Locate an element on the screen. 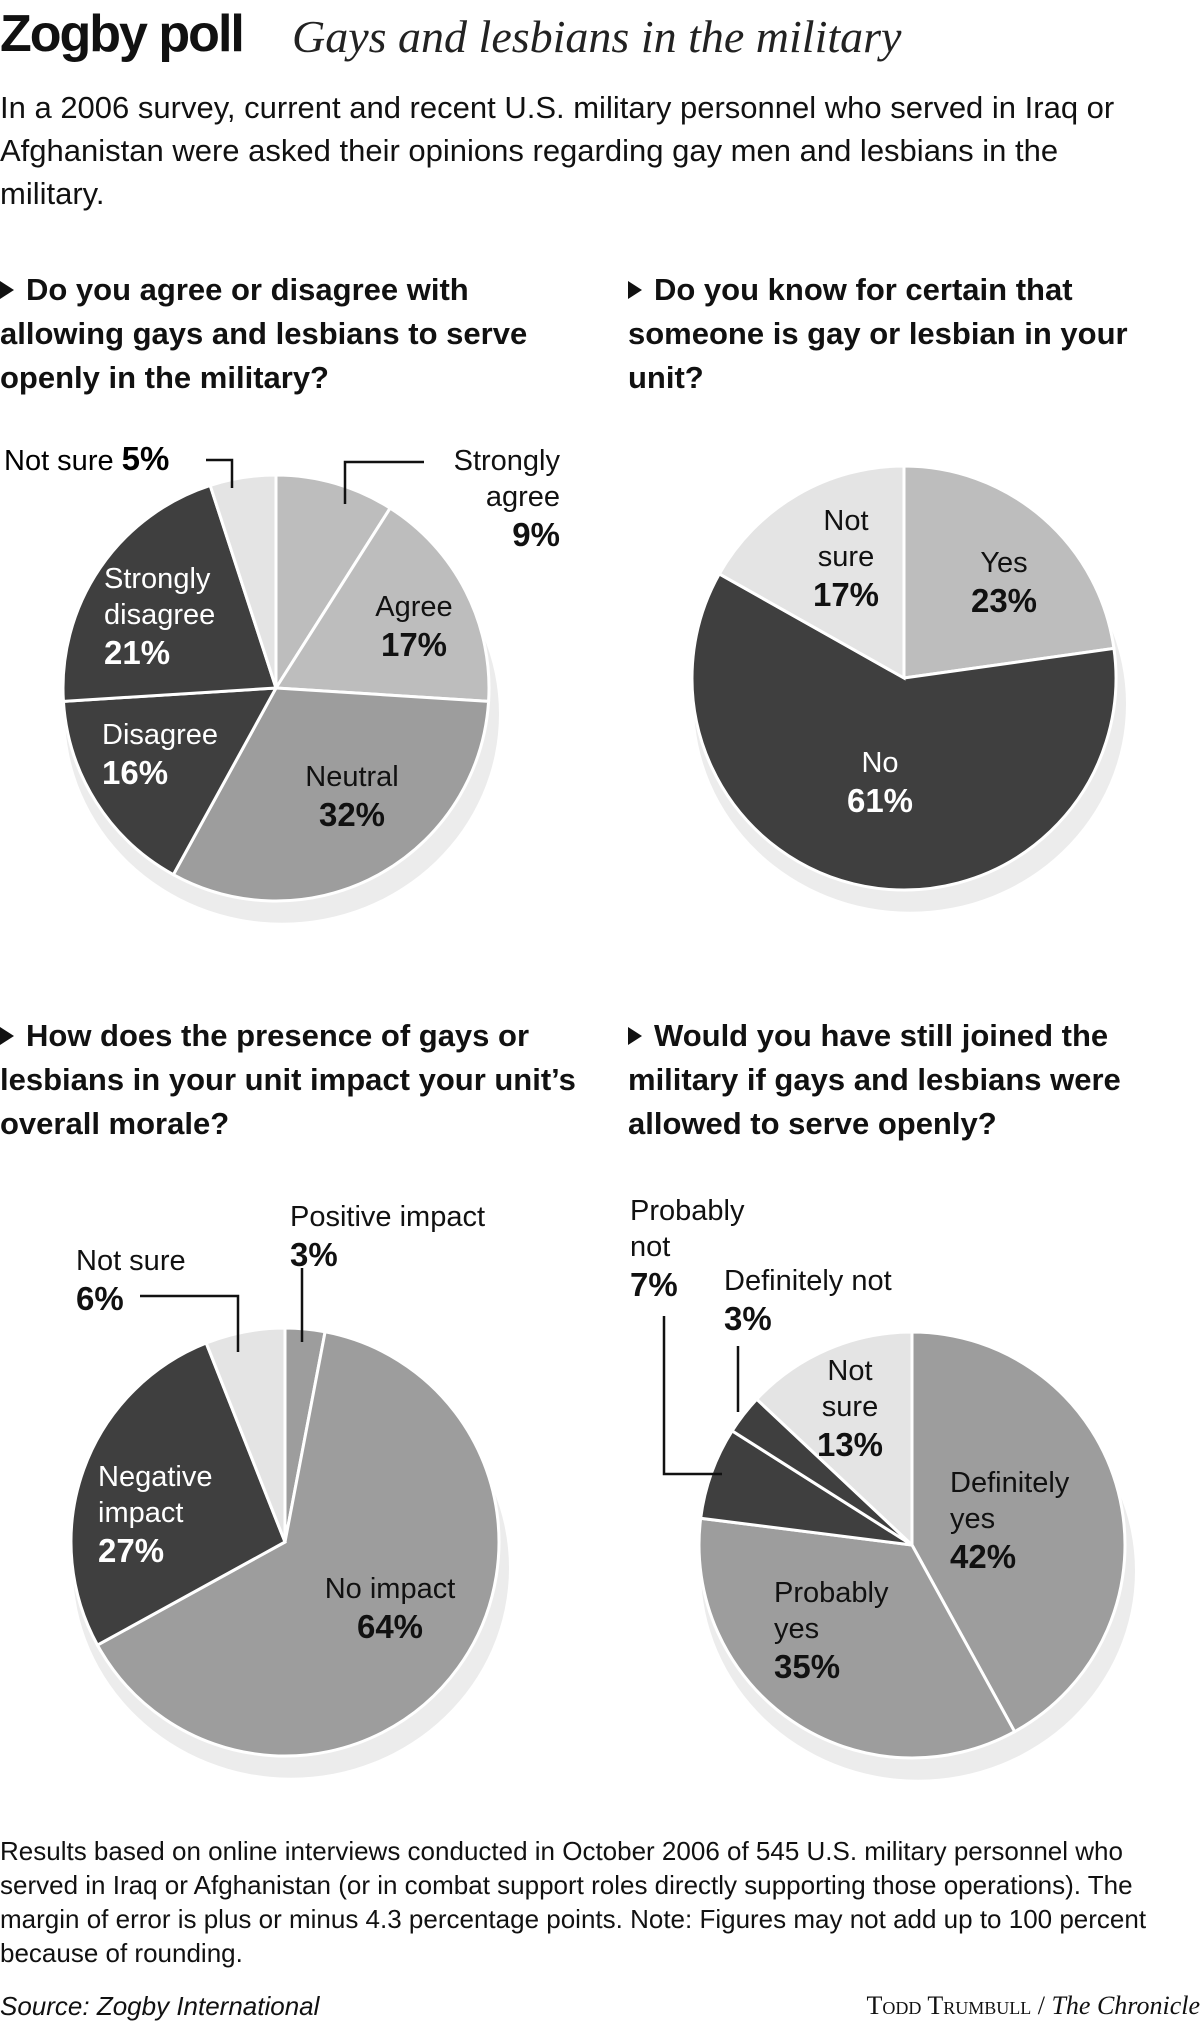 This screenshot has height=2034, width=1200. credit: Todd Trumbull / The Chronicle is located at coordinates (1033, 2005).